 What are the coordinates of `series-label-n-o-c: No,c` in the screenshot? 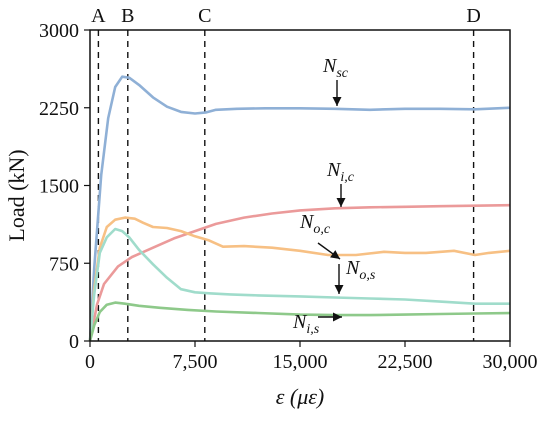 It's located at (315, 224).